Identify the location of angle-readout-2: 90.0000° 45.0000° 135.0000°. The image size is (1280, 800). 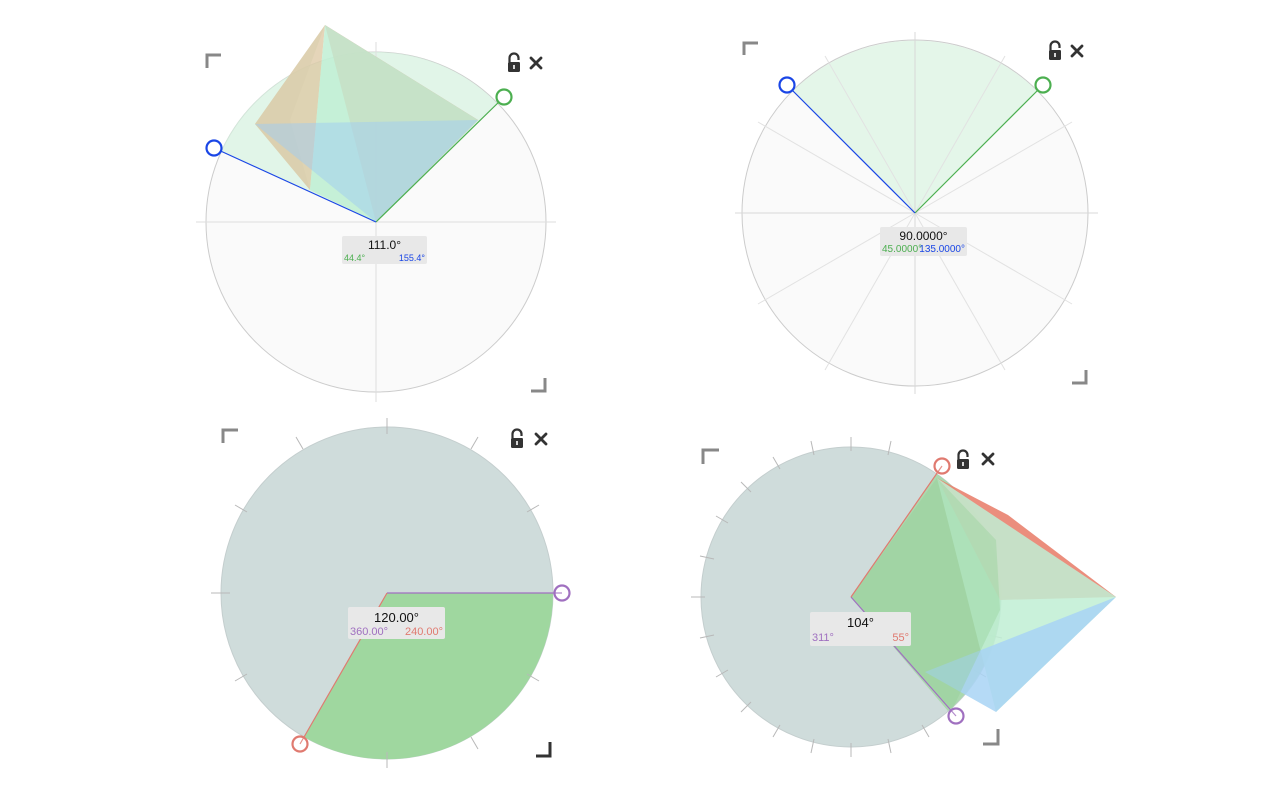
(923, 241).